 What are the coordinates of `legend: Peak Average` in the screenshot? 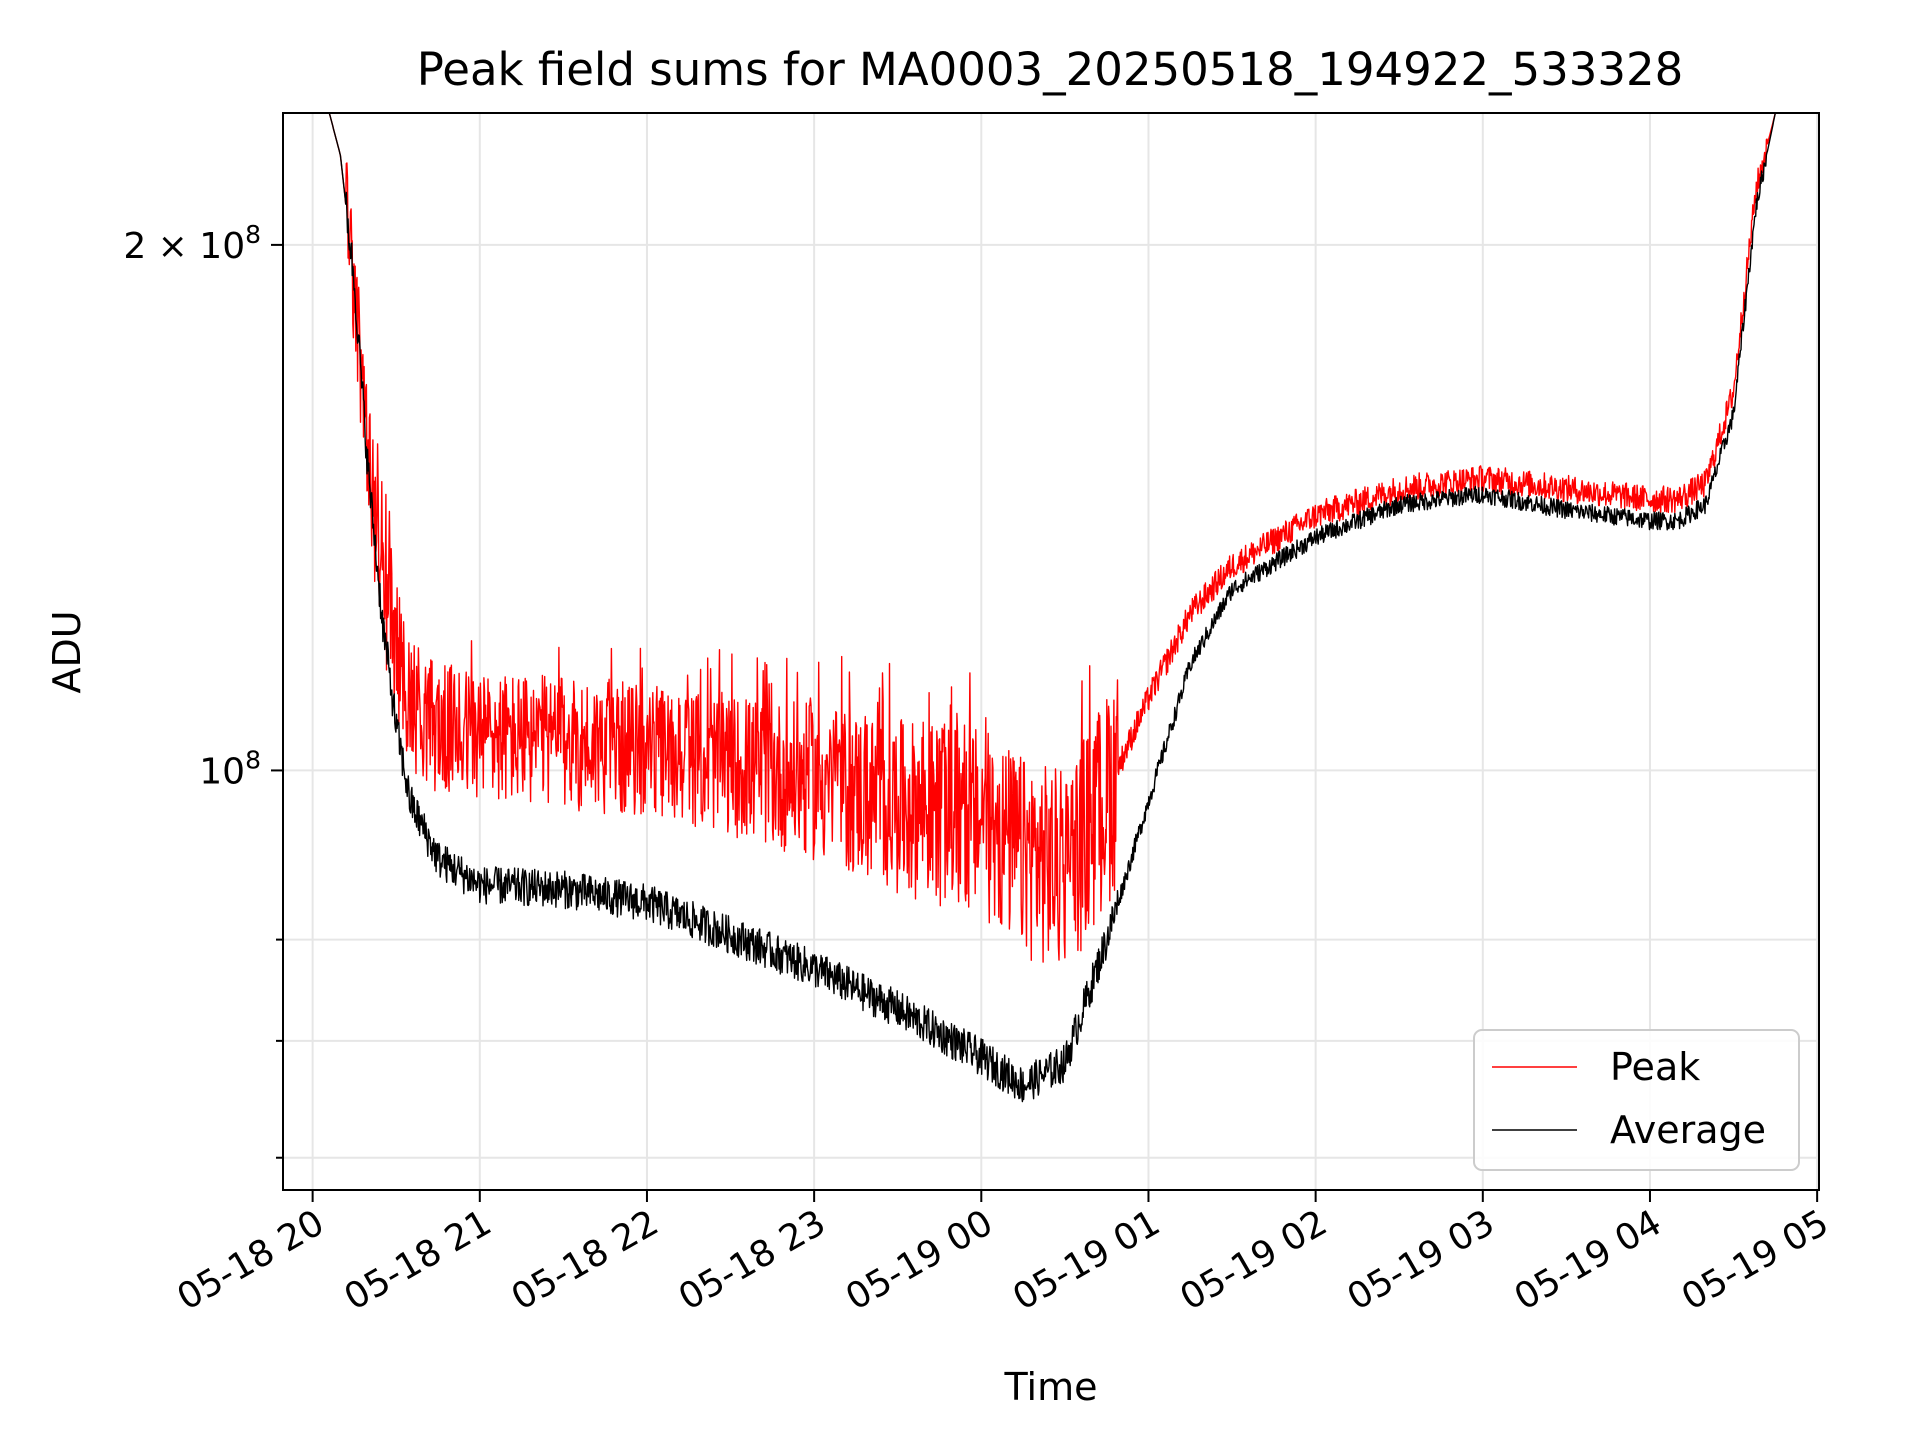 It's located at (1636, 1100).